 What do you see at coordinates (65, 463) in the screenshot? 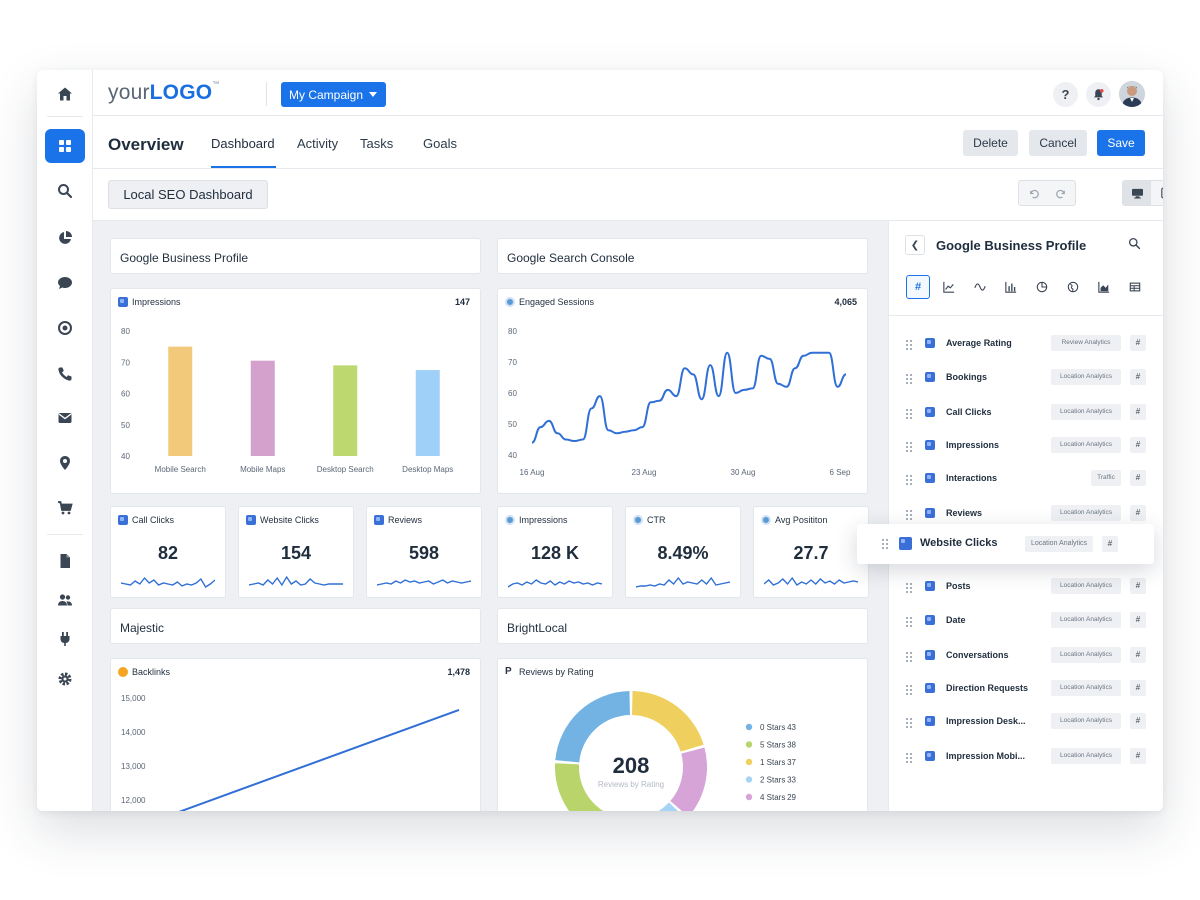
I see `location-pin-icon` at bounding box center [65, 463].